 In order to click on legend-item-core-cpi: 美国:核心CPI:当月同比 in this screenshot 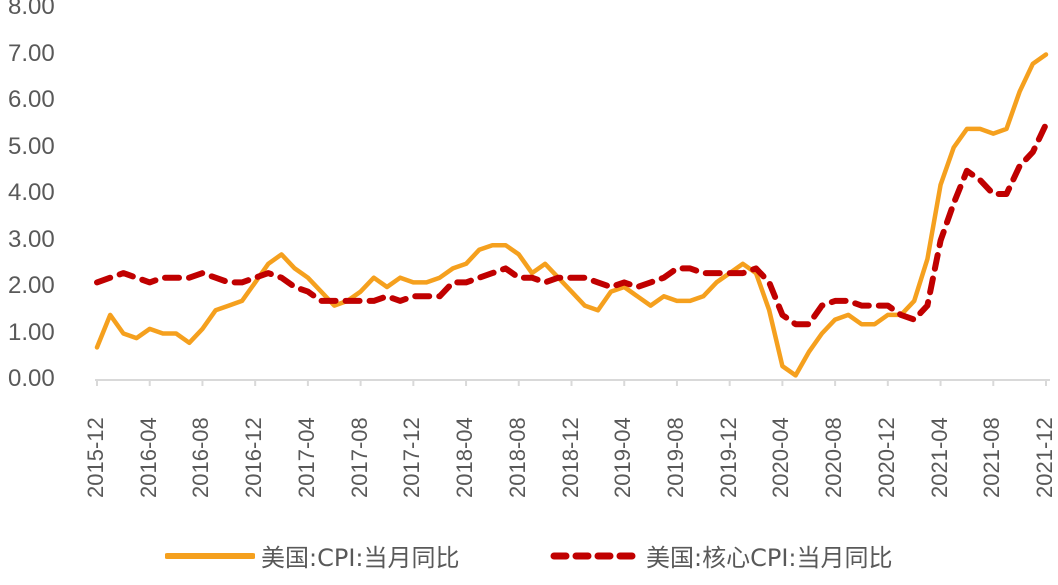, I will do `click(721, 555)`.